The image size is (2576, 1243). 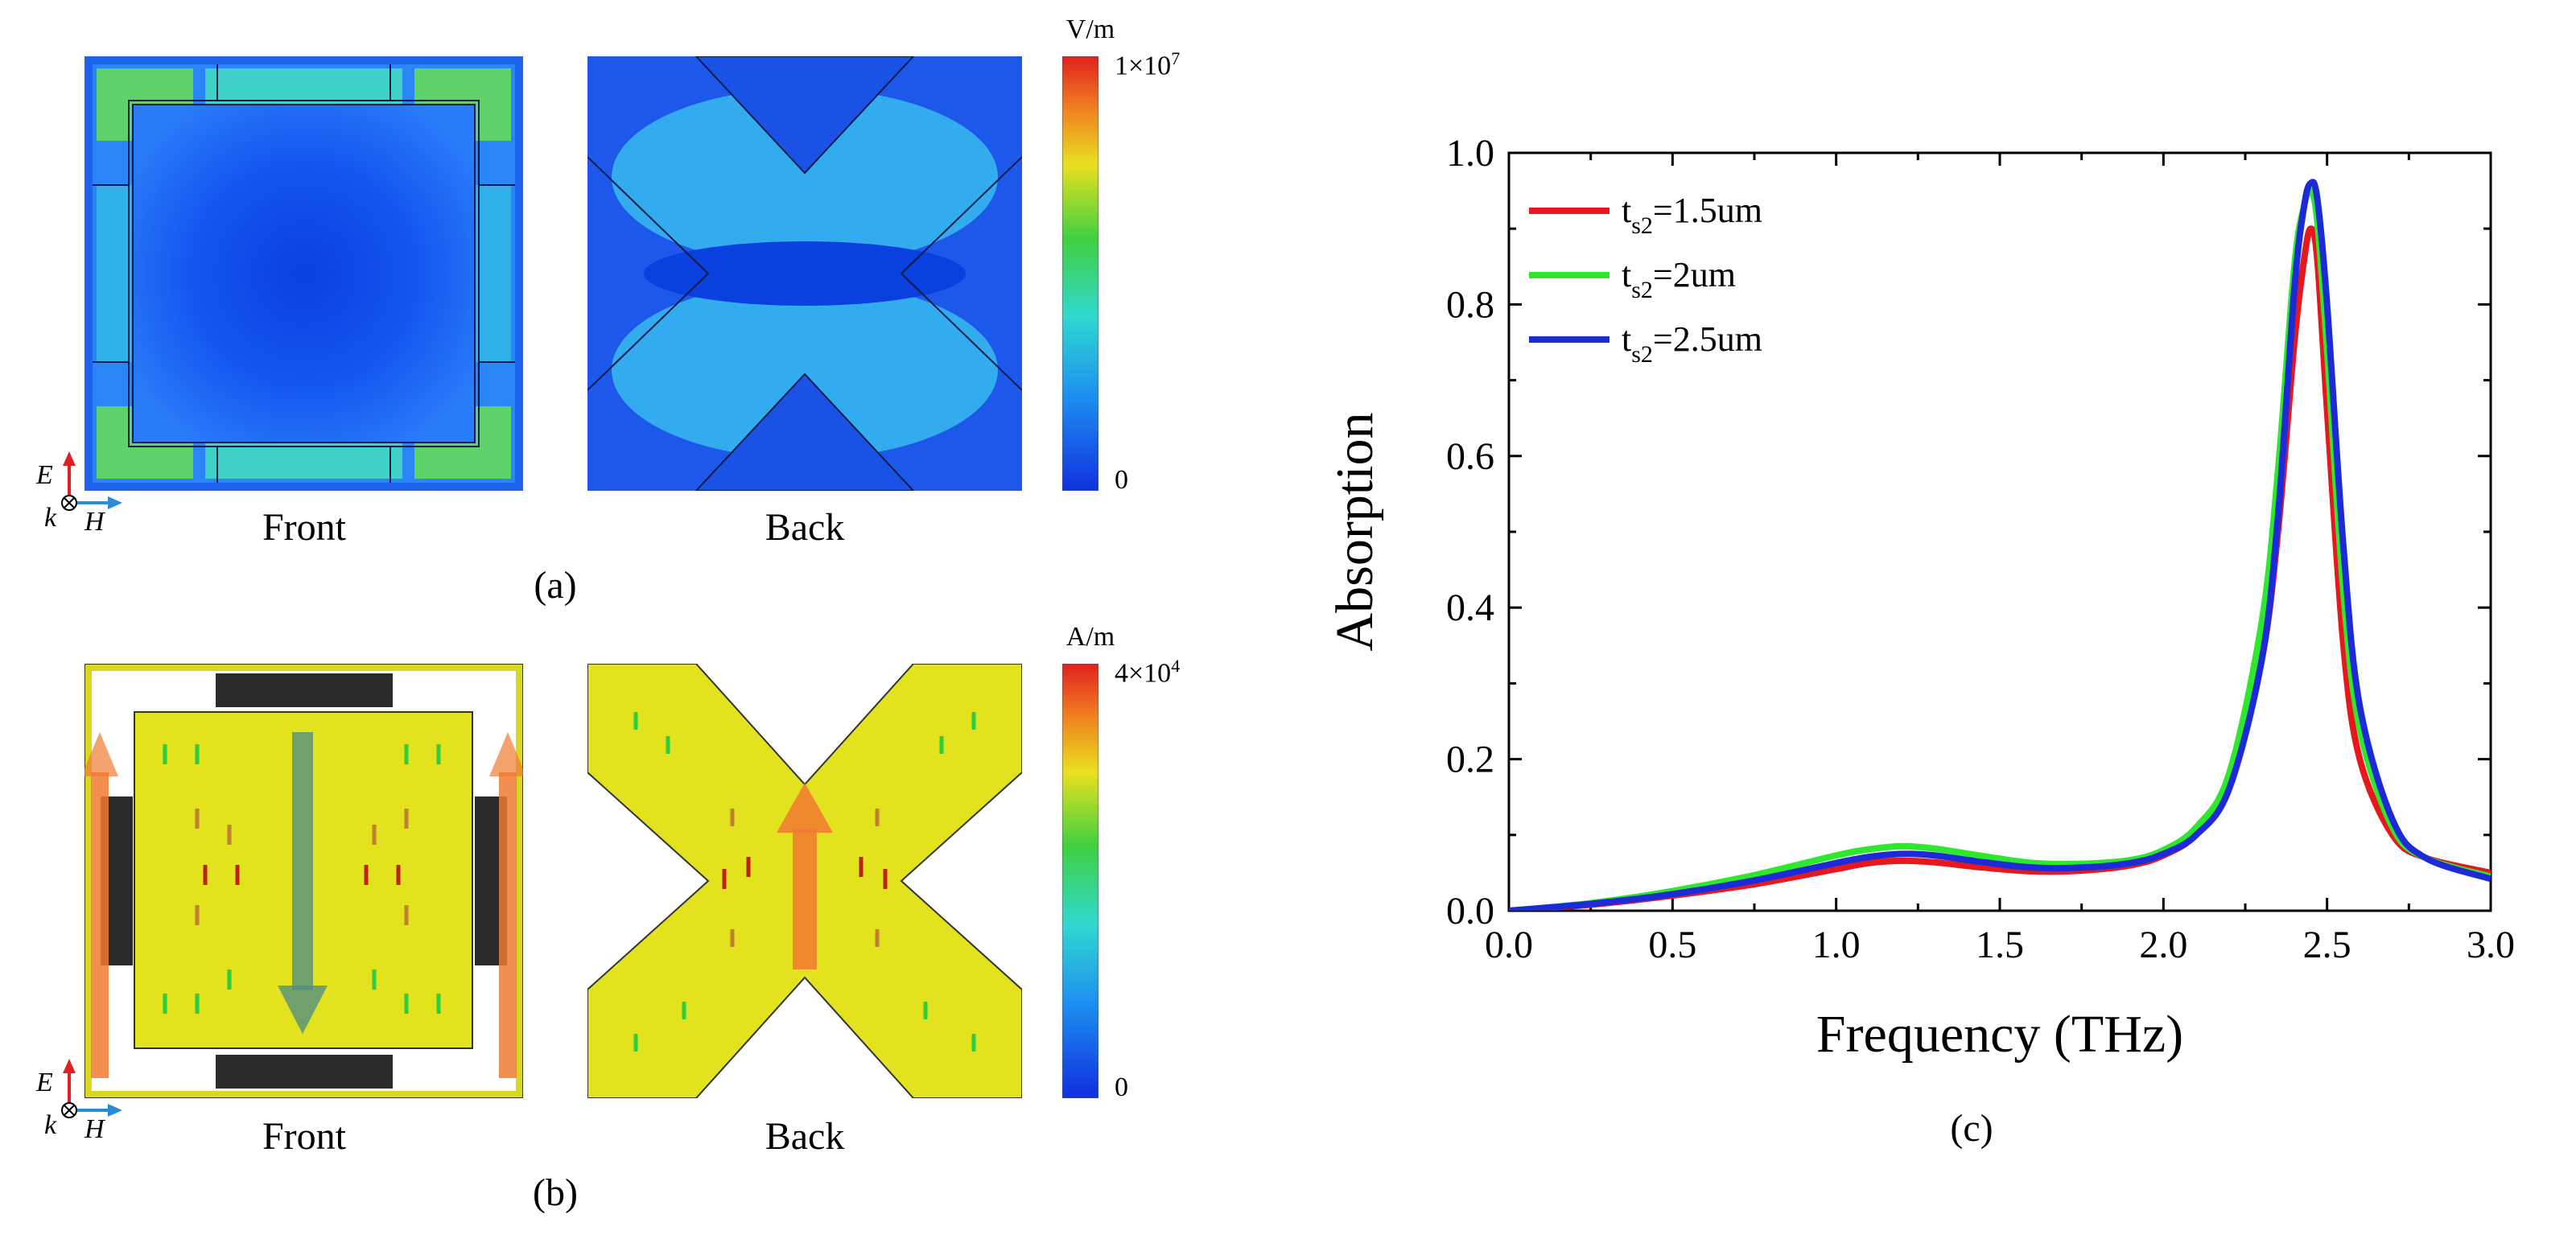 I want to click on y-tick-label: 0.8, so click(x=1470, y=304).